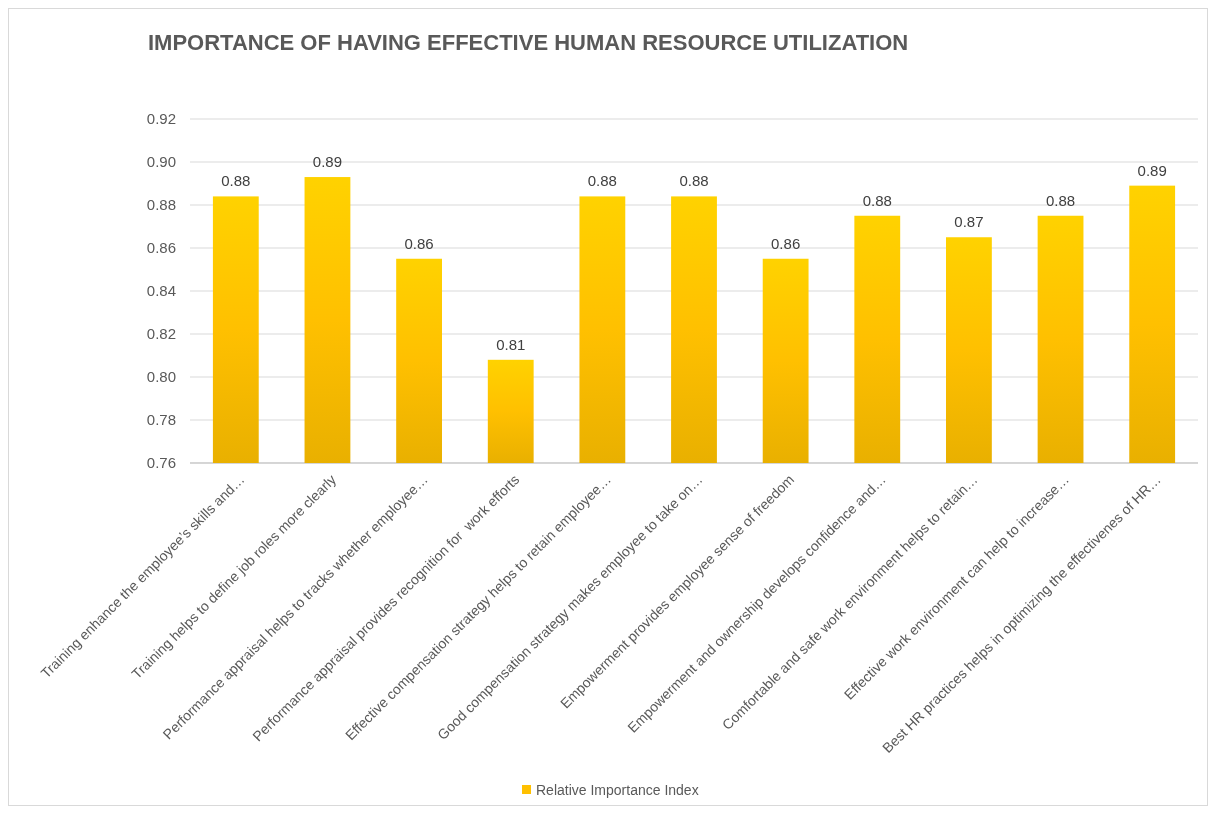  I want to click on y-tick-label: 0.88, so click(161, 205).